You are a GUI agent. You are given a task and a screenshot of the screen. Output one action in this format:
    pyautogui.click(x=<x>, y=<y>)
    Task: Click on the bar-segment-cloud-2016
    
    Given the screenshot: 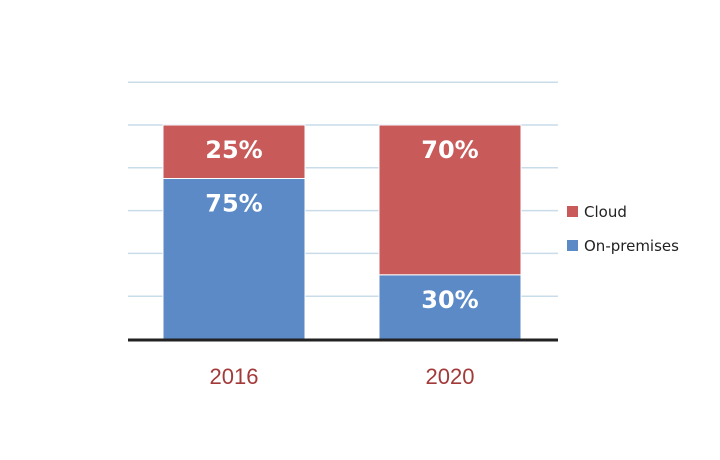 What is the action you would take?
    pyautogui.click(x=234, y=151)
    